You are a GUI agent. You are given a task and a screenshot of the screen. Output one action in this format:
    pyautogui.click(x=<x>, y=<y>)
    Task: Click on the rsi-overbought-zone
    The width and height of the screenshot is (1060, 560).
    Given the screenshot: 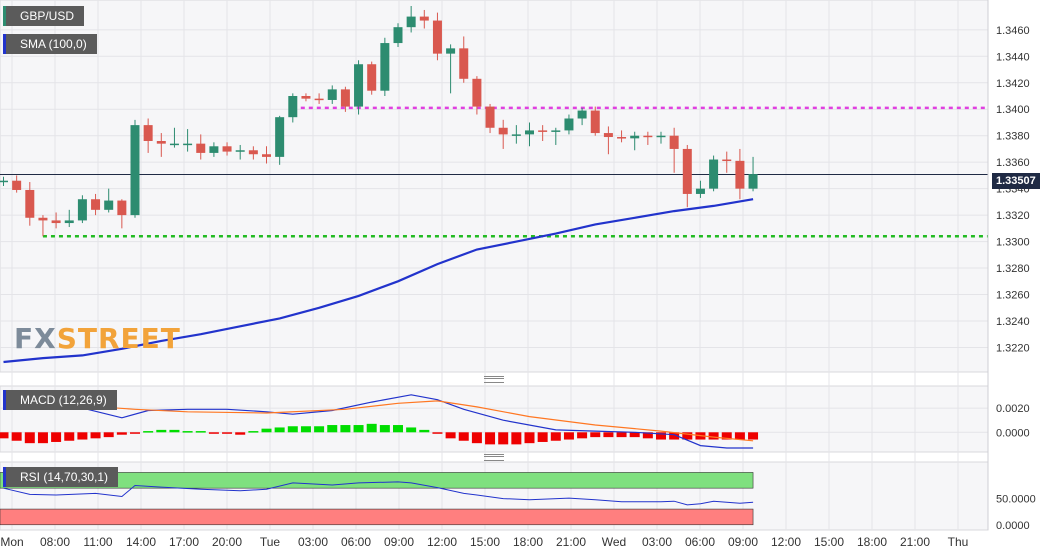 What is the action you would take?
    pyautogui.click(x=377, y=480)
    